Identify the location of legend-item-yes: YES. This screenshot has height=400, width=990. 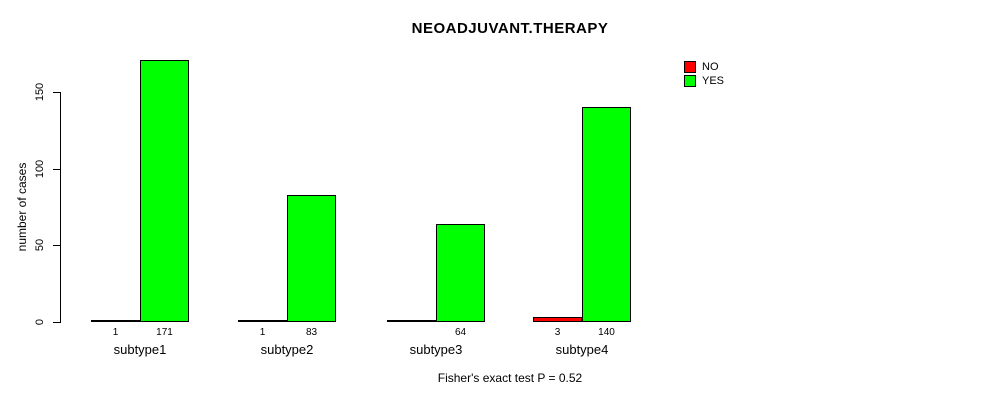
(704, 81).